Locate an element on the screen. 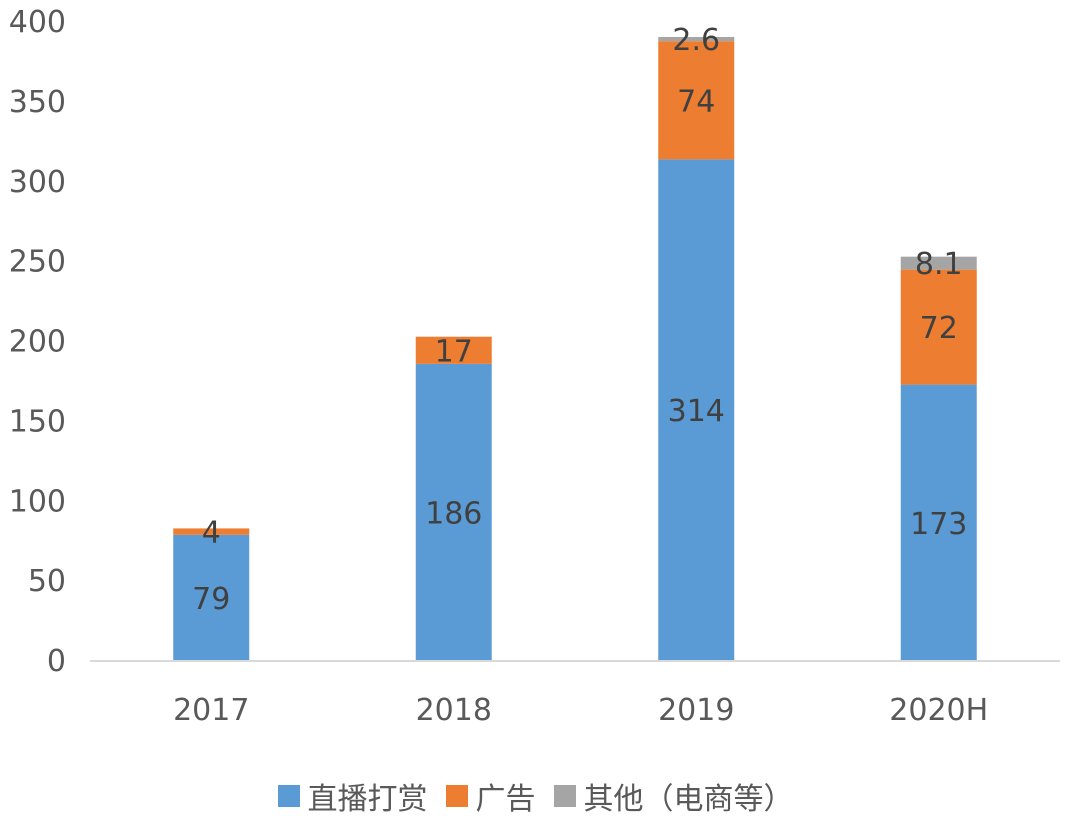  legend-label-other: 其他（电商等） is located at coordinates (688, 799).